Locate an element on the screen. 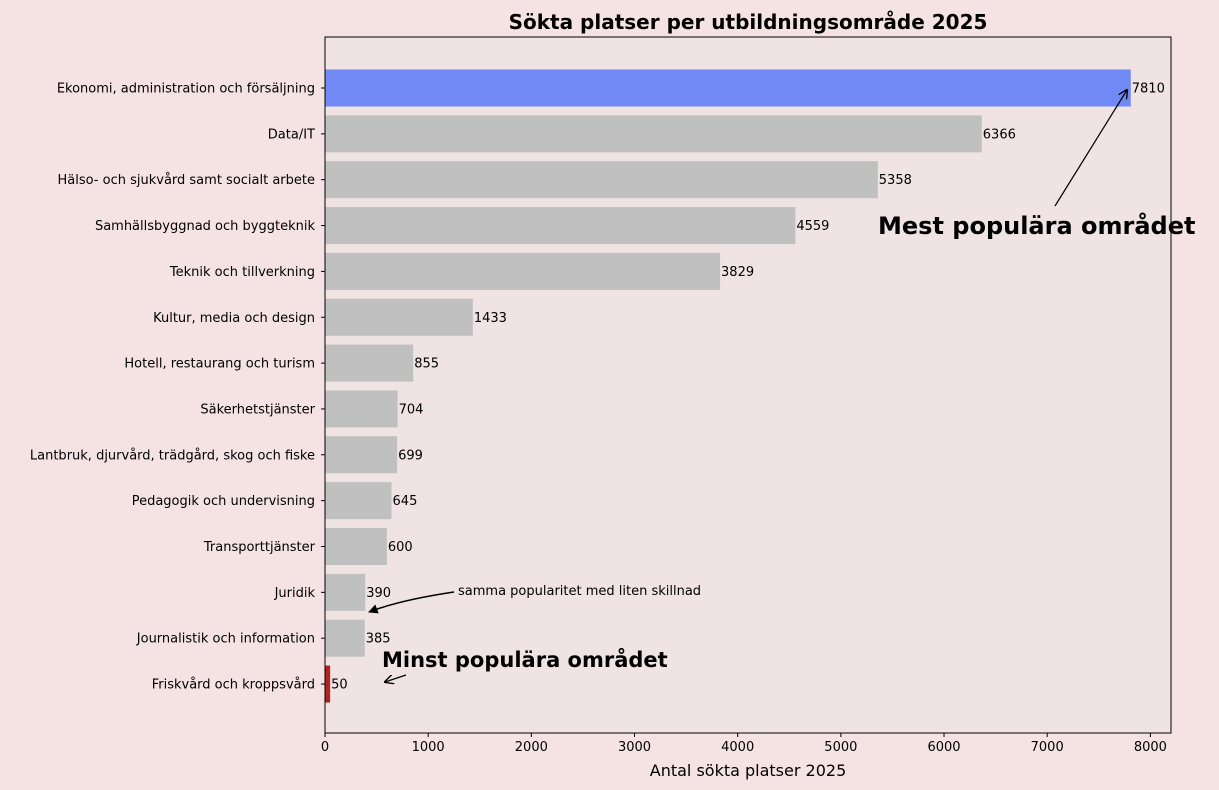 Image resolution: width=1219 pixels, height=790 pixels. data-label: 7810 is located at coordinates (1148, 89).